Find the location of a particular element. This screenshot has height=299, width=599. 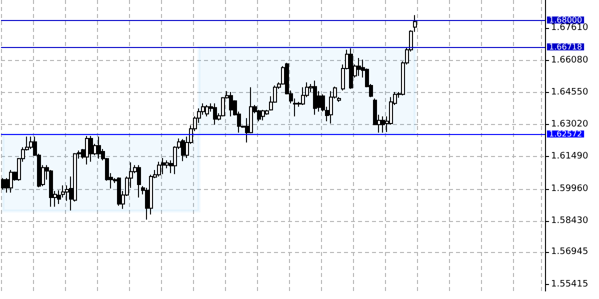

y-tick-label: 1.67610 is located at coordinates (569, 28).